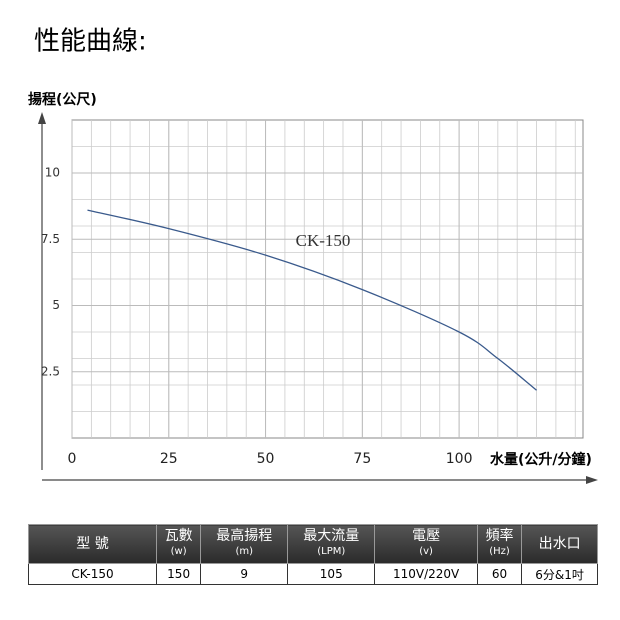 Image resolution: width=620 pixels, height=620 pixels. What do you see at coordinates (331, 574) in the screenshot?
I see `table-cell: 105` at bounding box center [331, 574].